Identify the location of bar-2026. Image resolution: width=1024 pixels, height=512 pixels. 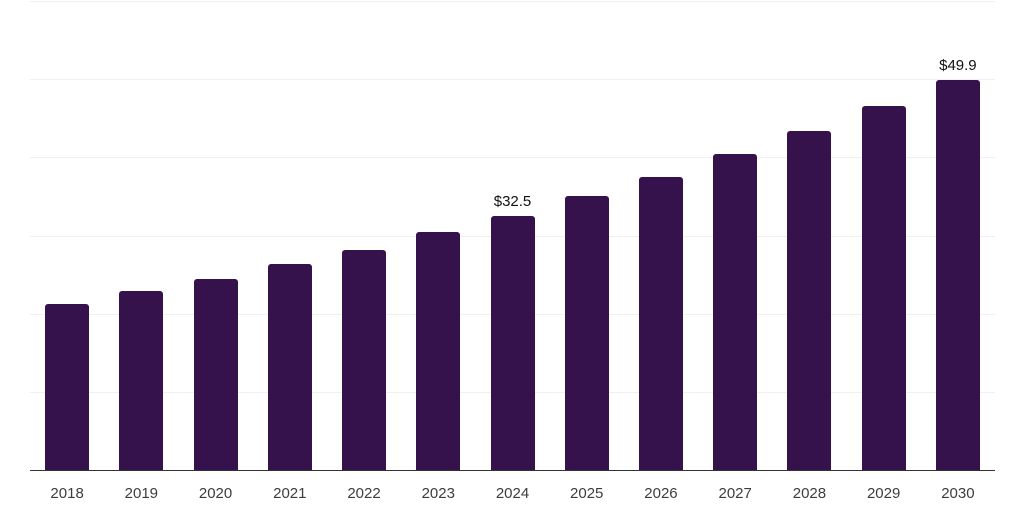
(661, 323).